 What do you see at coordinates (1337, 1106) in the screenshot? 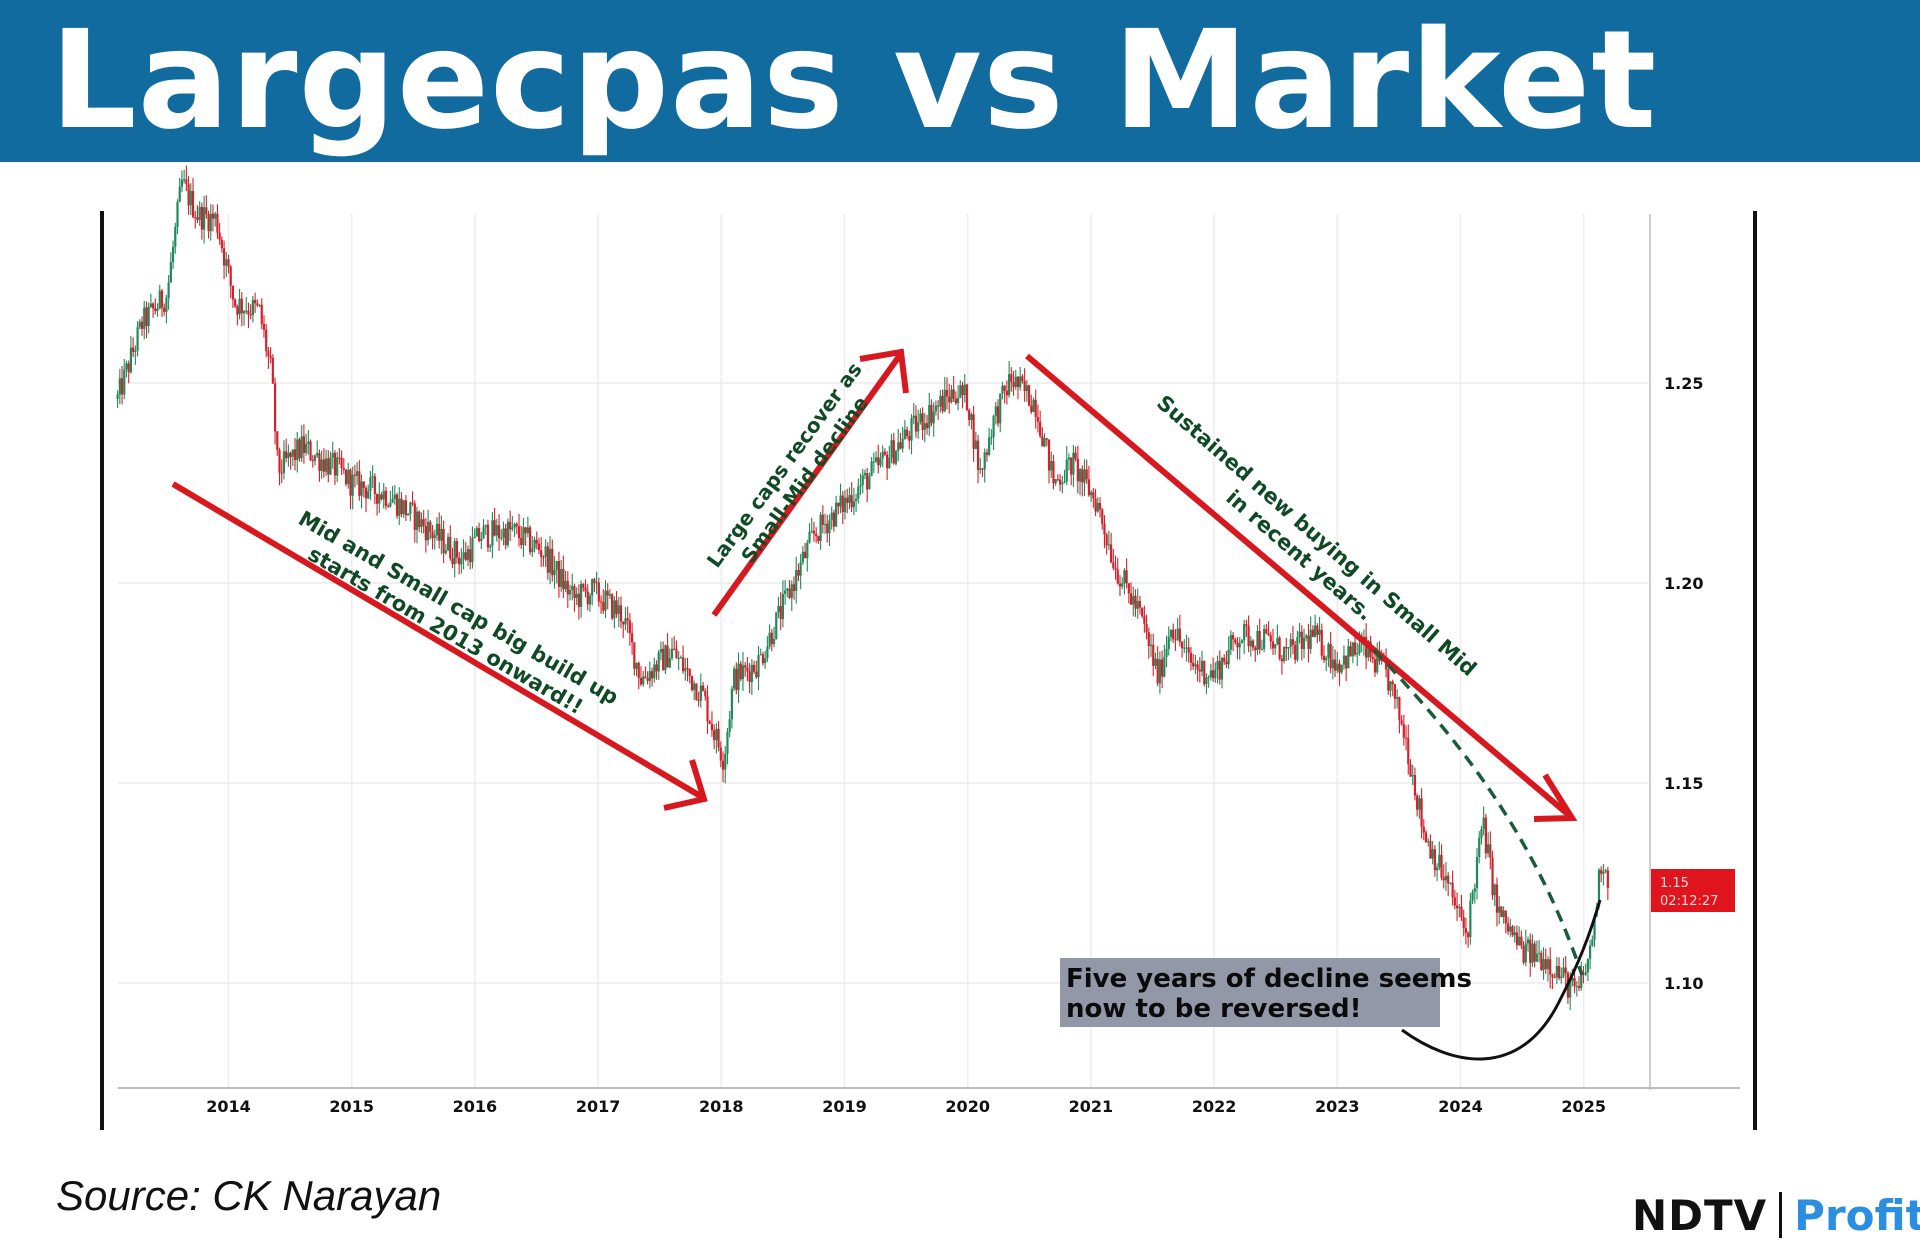
I see `x-tick-label: 2023` at bounding box center [1337, 1106].